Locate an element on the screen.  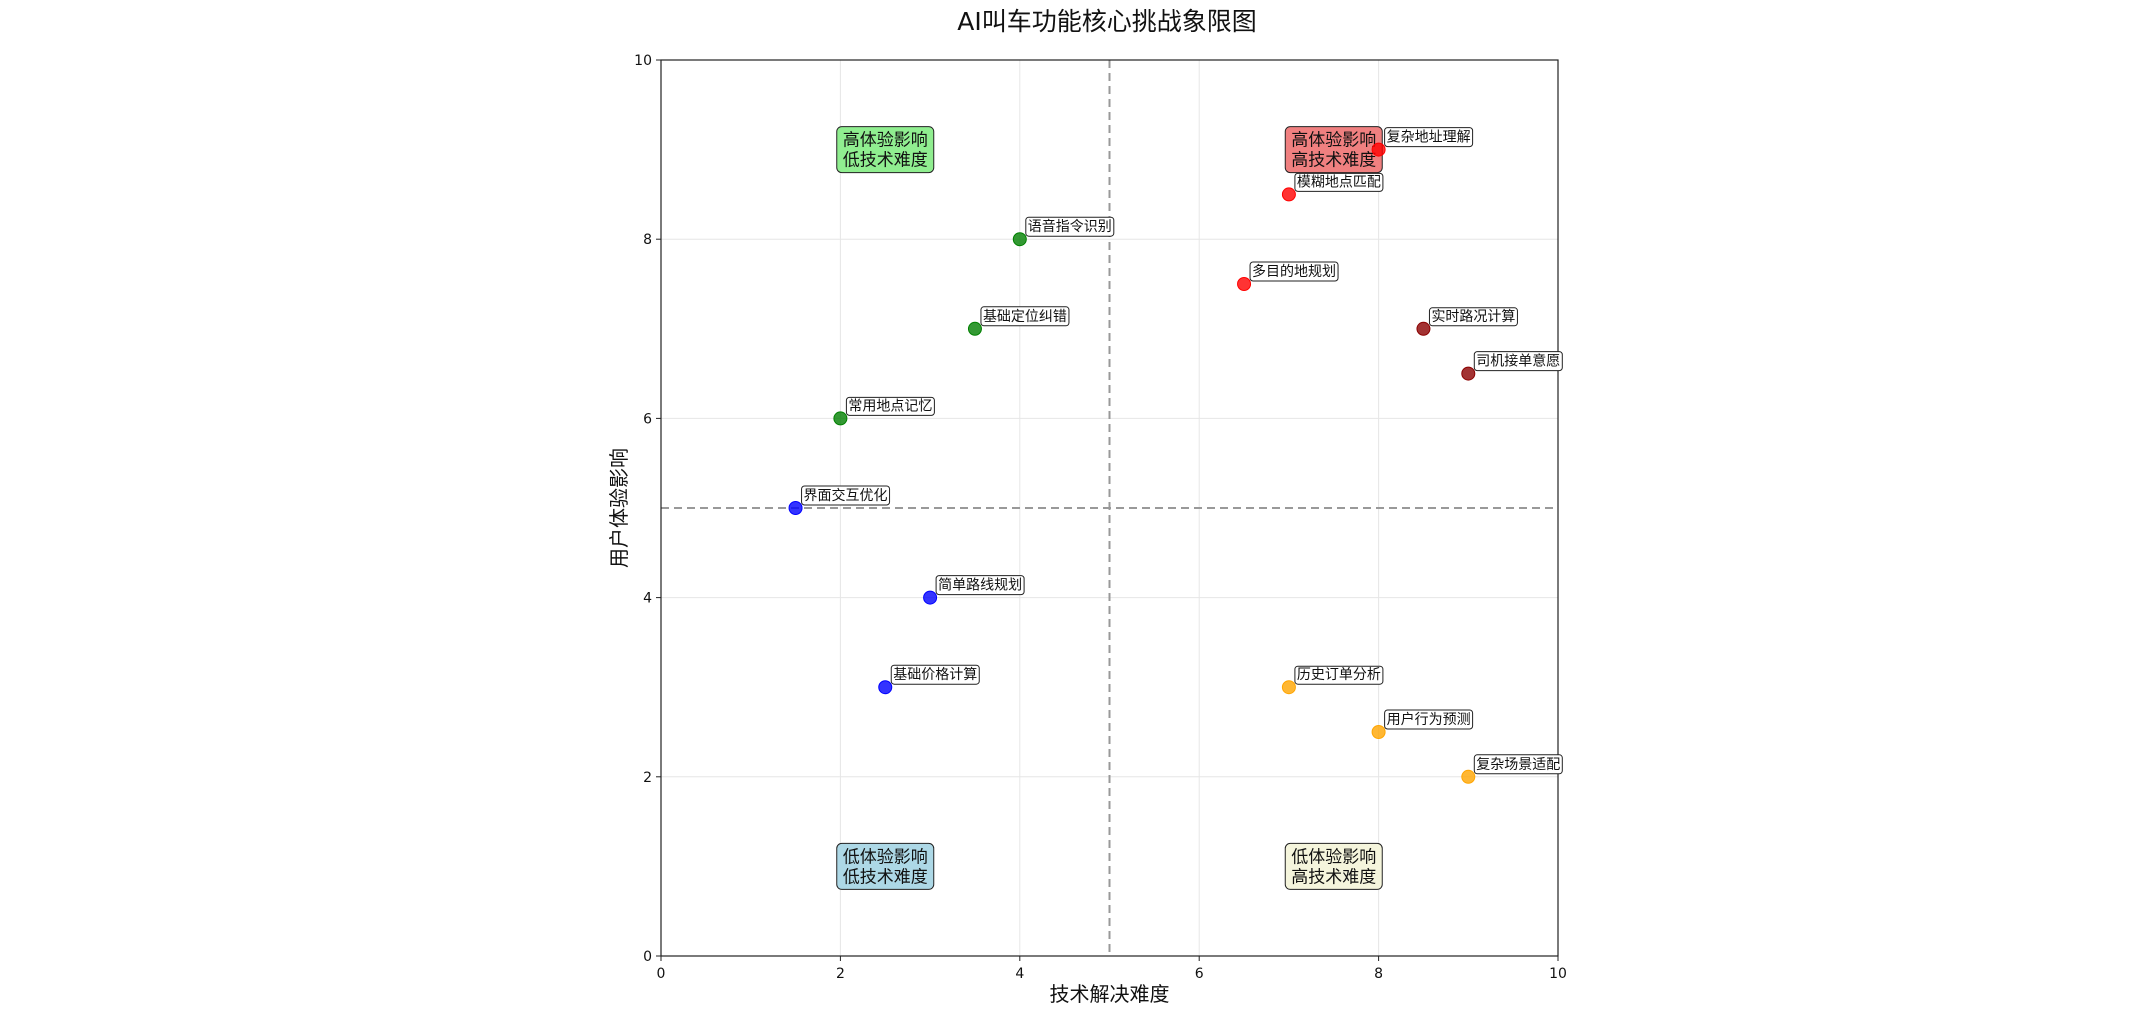
x-tick-label: 2 is located at coordinates (840, 974).